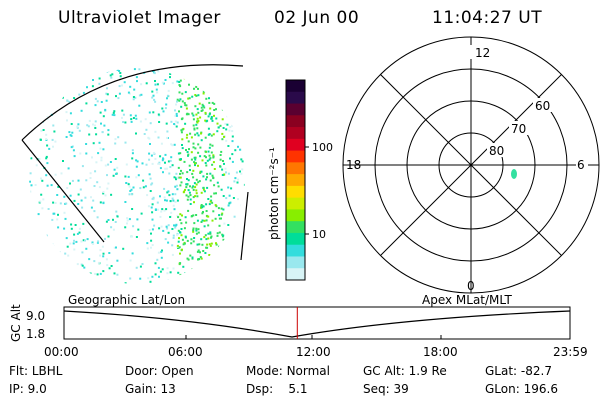 This screenshot has height=400, width=600. I want to click on info-glon-label: GLon:, so click(502, 389).